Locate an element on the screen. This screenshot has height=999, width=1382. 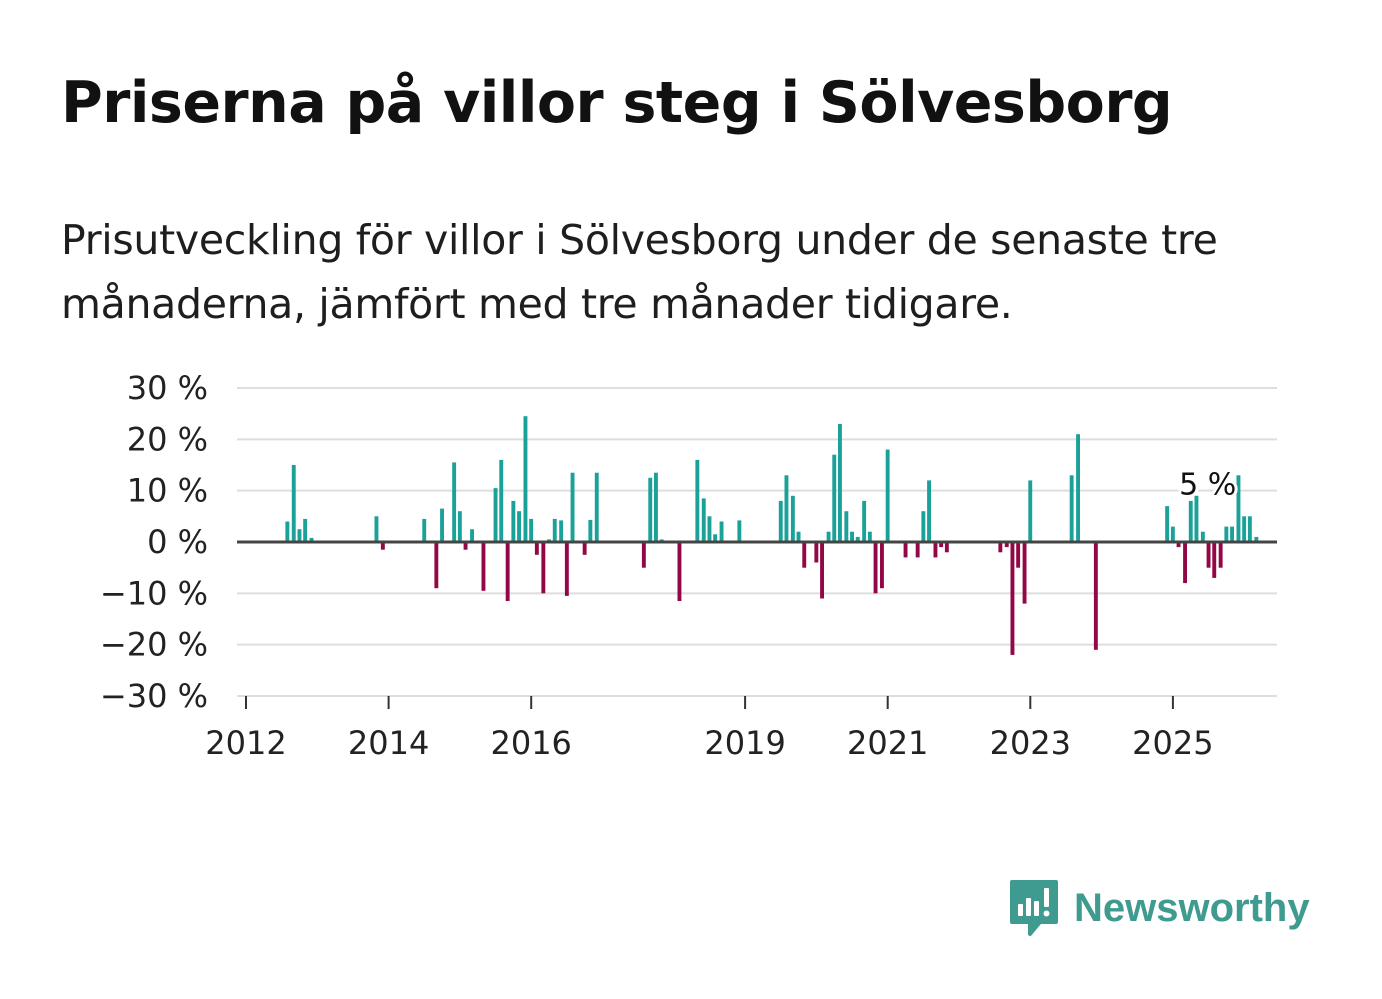
newsworthy-logo-text: Newsworthy is located at coordinates (1192, 907).